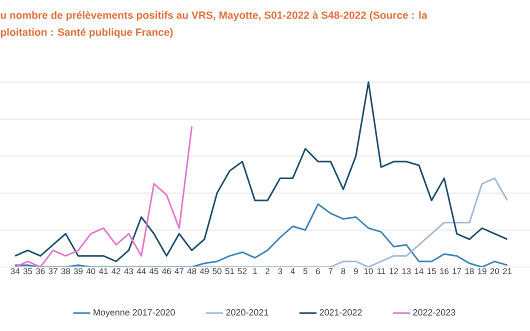 The image size is (530, 331). I want to click on x-tick-label: 42, so click(116, 271).